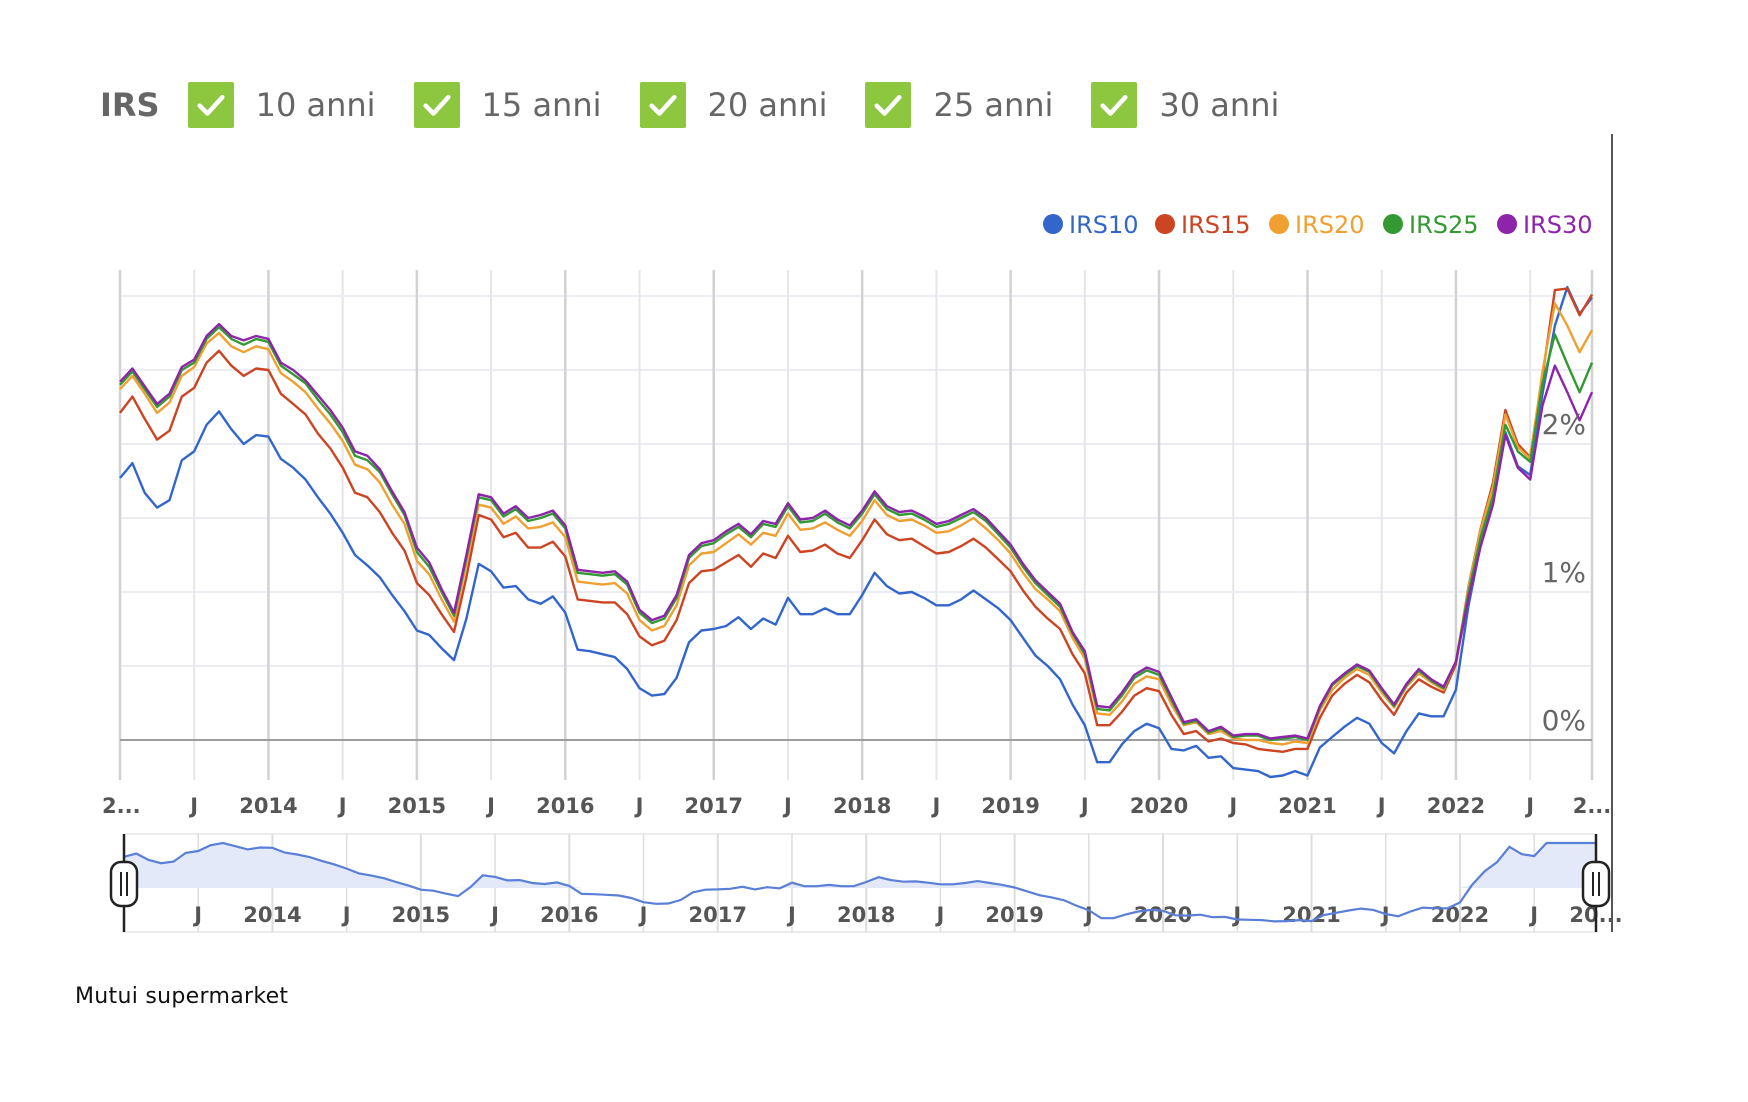 The width and height of the screenshot is (1748, 1102). I want to click on checkbox-20-anni, so click(662, 105).